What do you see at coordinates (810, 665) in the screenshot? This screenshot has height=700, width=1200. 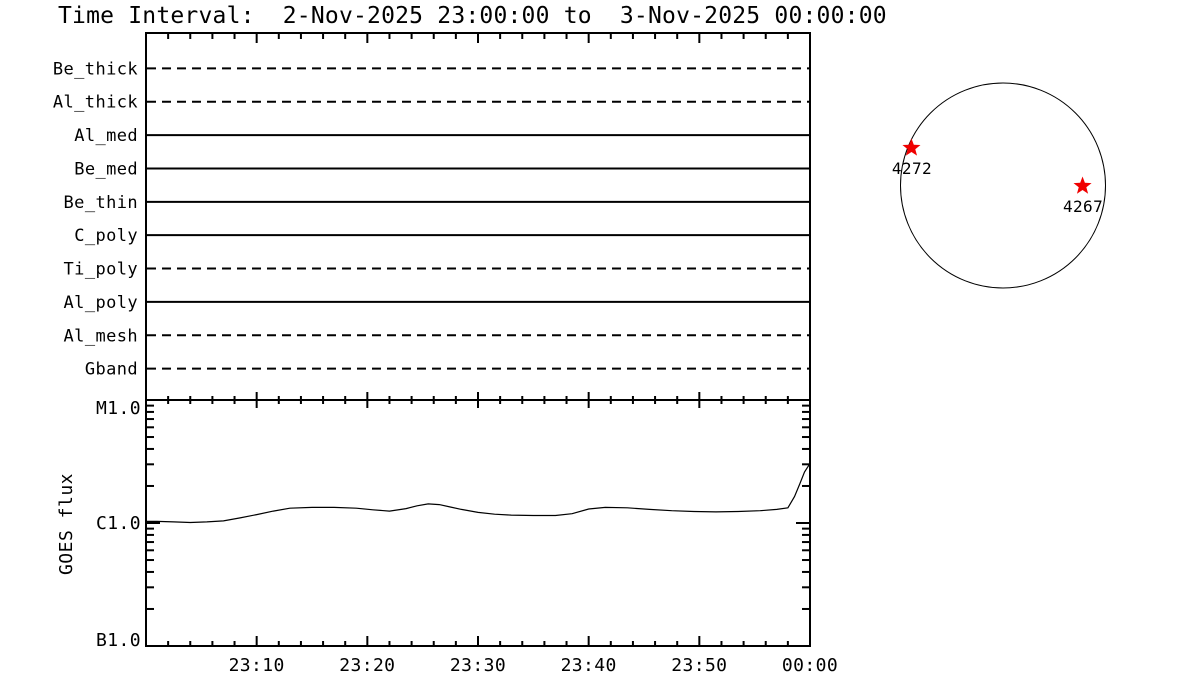 I see `x-tick-label-00:00: 00:00` at bounding box center [810, 665].